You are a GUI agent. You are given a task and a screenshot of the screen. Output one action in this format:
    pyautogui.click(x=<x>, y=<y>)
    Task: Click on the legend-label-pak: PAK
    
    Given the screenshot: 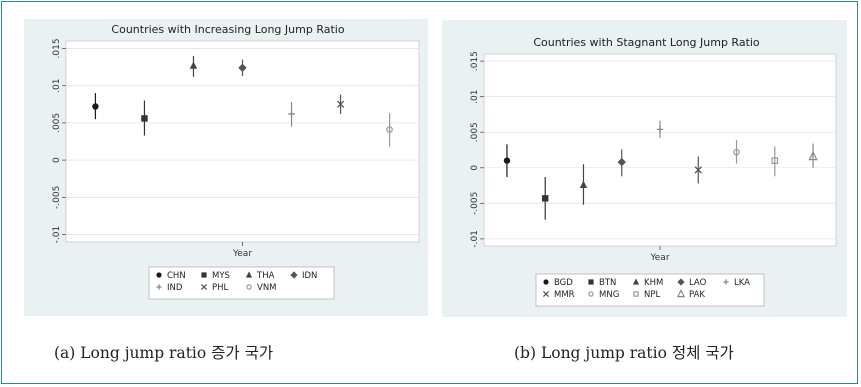 What is the action you would take?
    pyautogui.click(x=697, y=295)
    